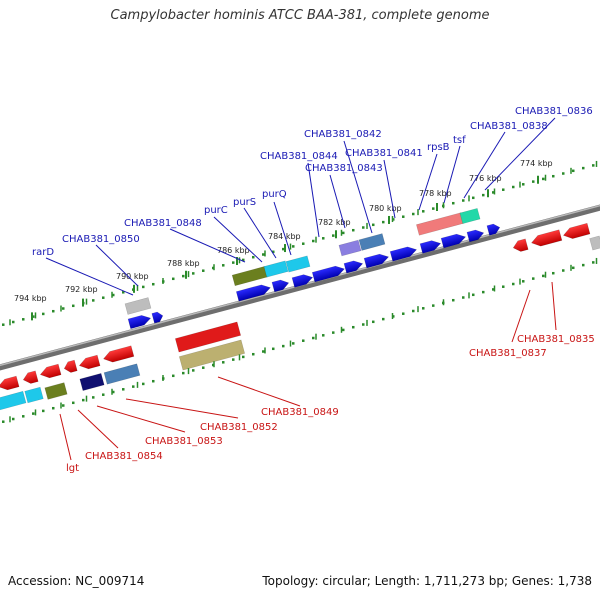  I want to click on gene-label-forward: CHAB381_0843, so click(344, 168).